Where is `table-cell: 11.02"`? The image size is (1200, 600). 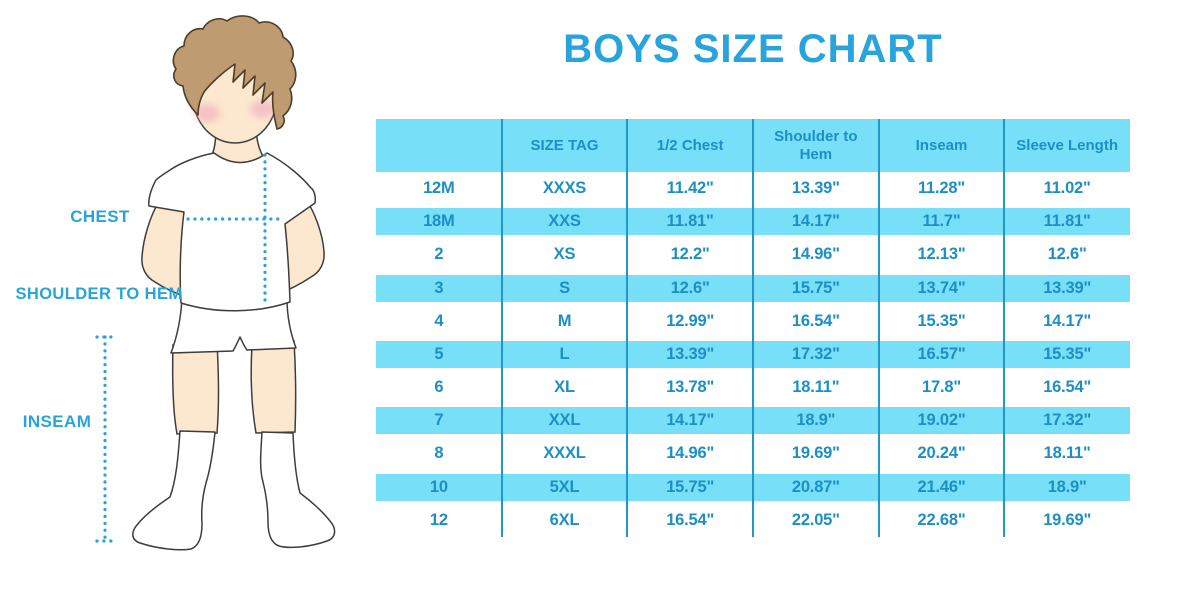 table-cell: 11.02" is located at coordinates (1067, 188).